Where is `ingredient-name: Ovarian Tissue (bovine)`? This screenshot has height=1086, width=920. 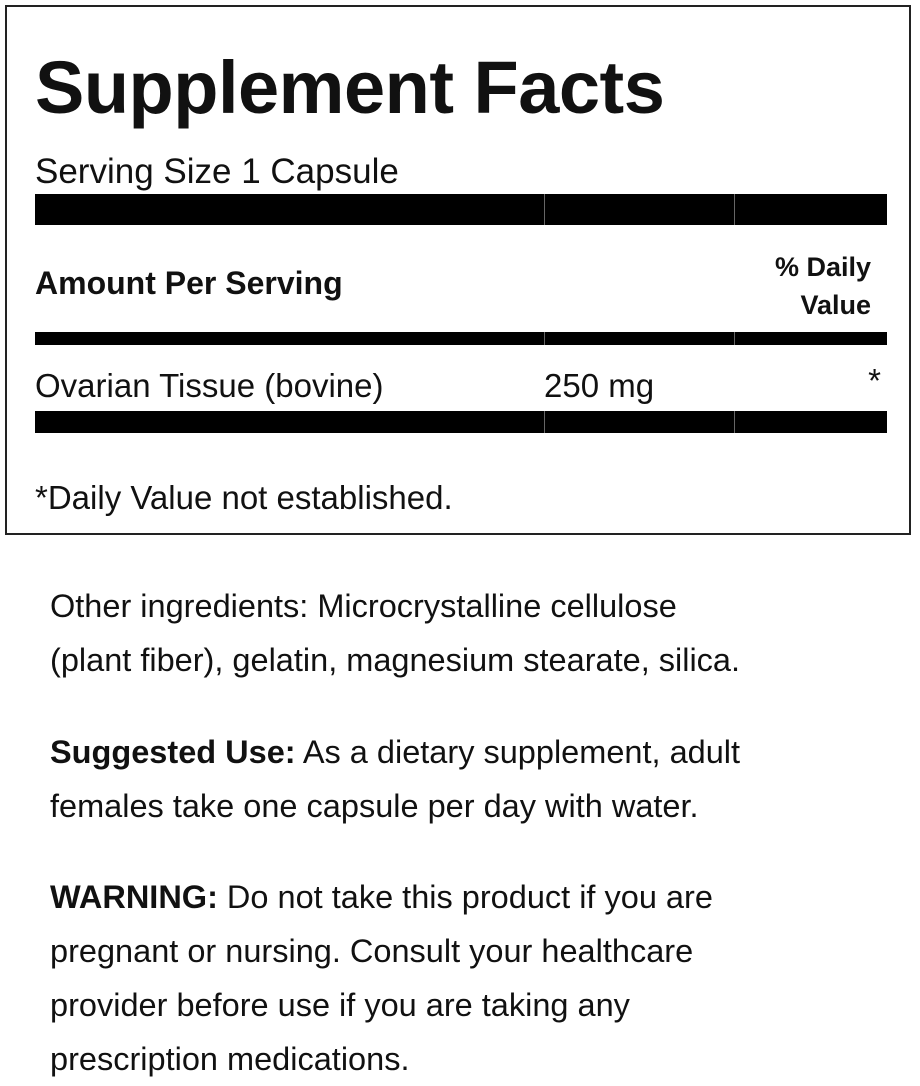 ingredient-name: Ovarian Tissue (bovine) is located at coordinates (209, 385).